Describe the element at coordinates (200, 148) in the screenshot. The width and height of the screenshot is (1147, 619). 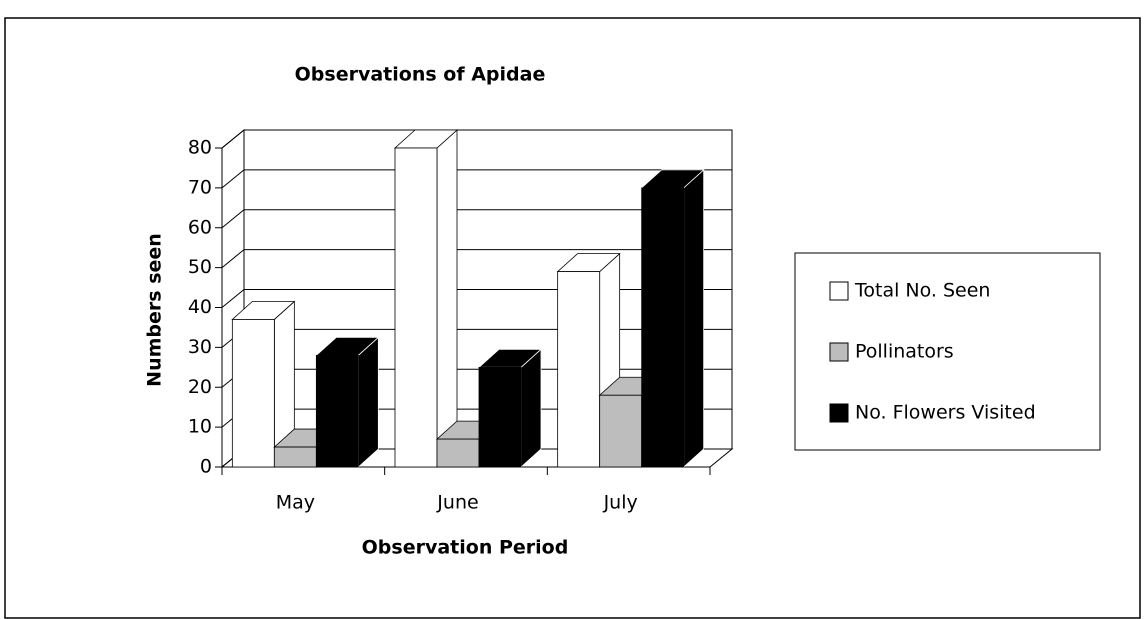
I see `y-tick-label: 80` at that location.